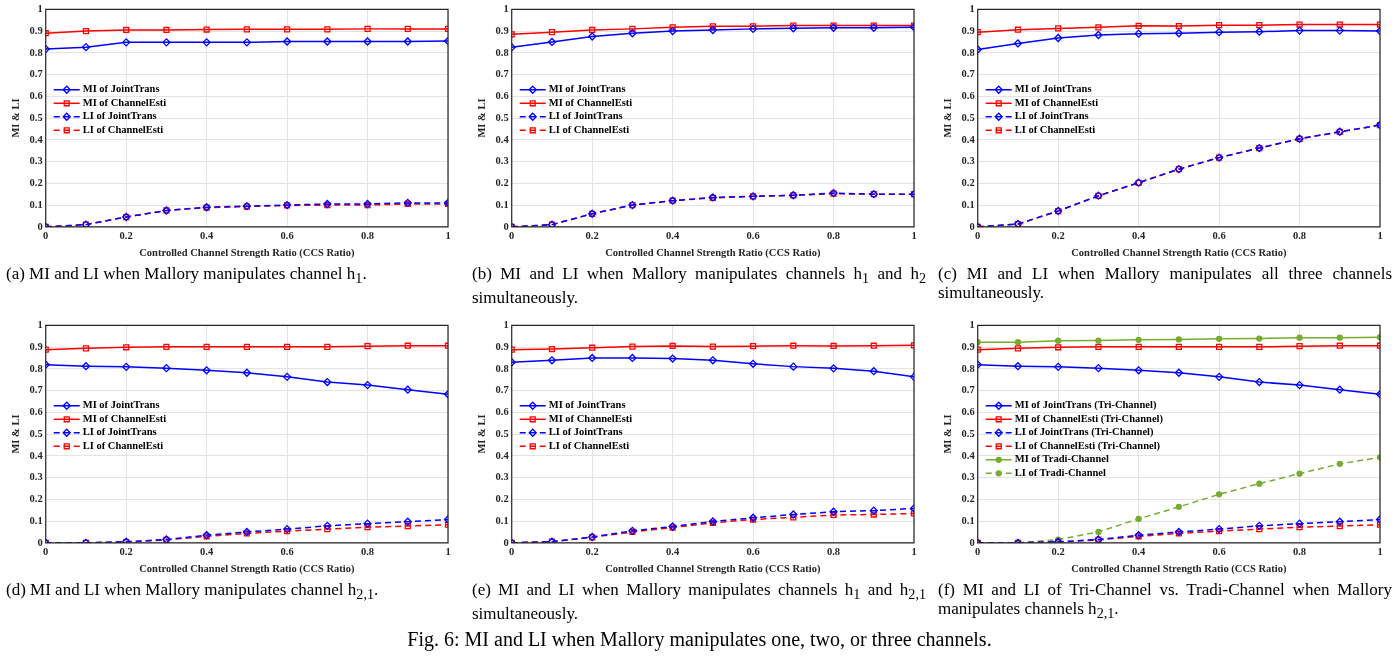  I want to click on text: (a) MI and LI when Mallory manipulates channel h$_{1}$., so click(186, 276).